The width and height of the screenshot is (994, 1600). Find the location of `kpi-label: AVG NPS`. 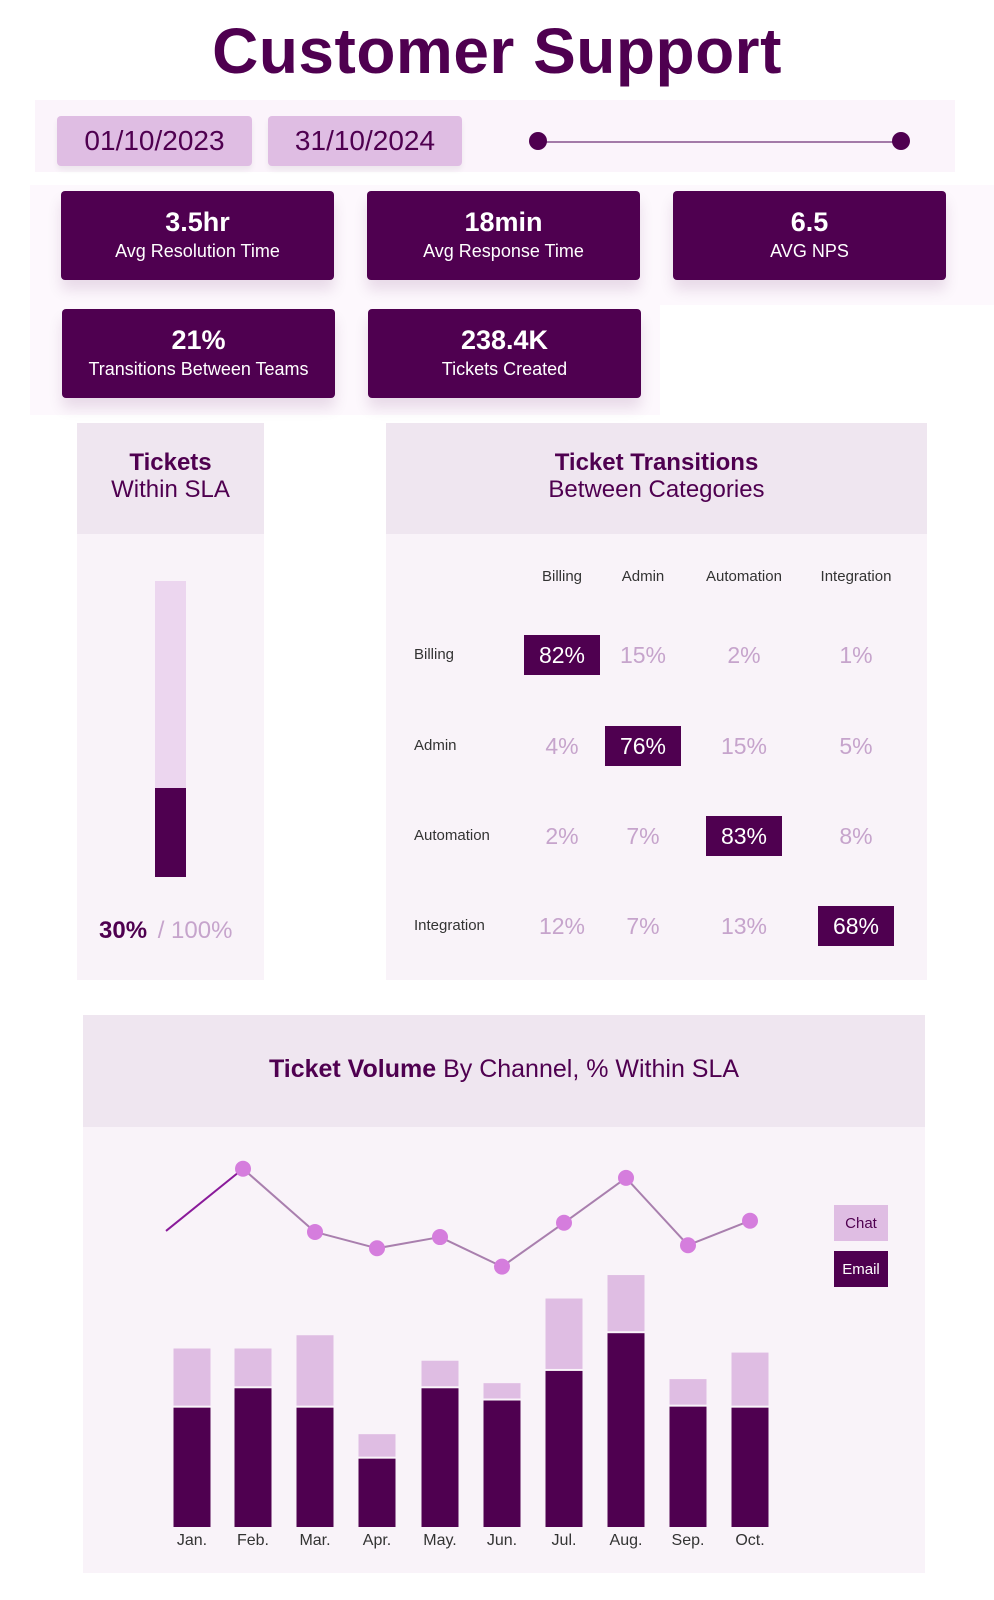

kpi-label: AVG NPS is located at coordinates (809, 251).